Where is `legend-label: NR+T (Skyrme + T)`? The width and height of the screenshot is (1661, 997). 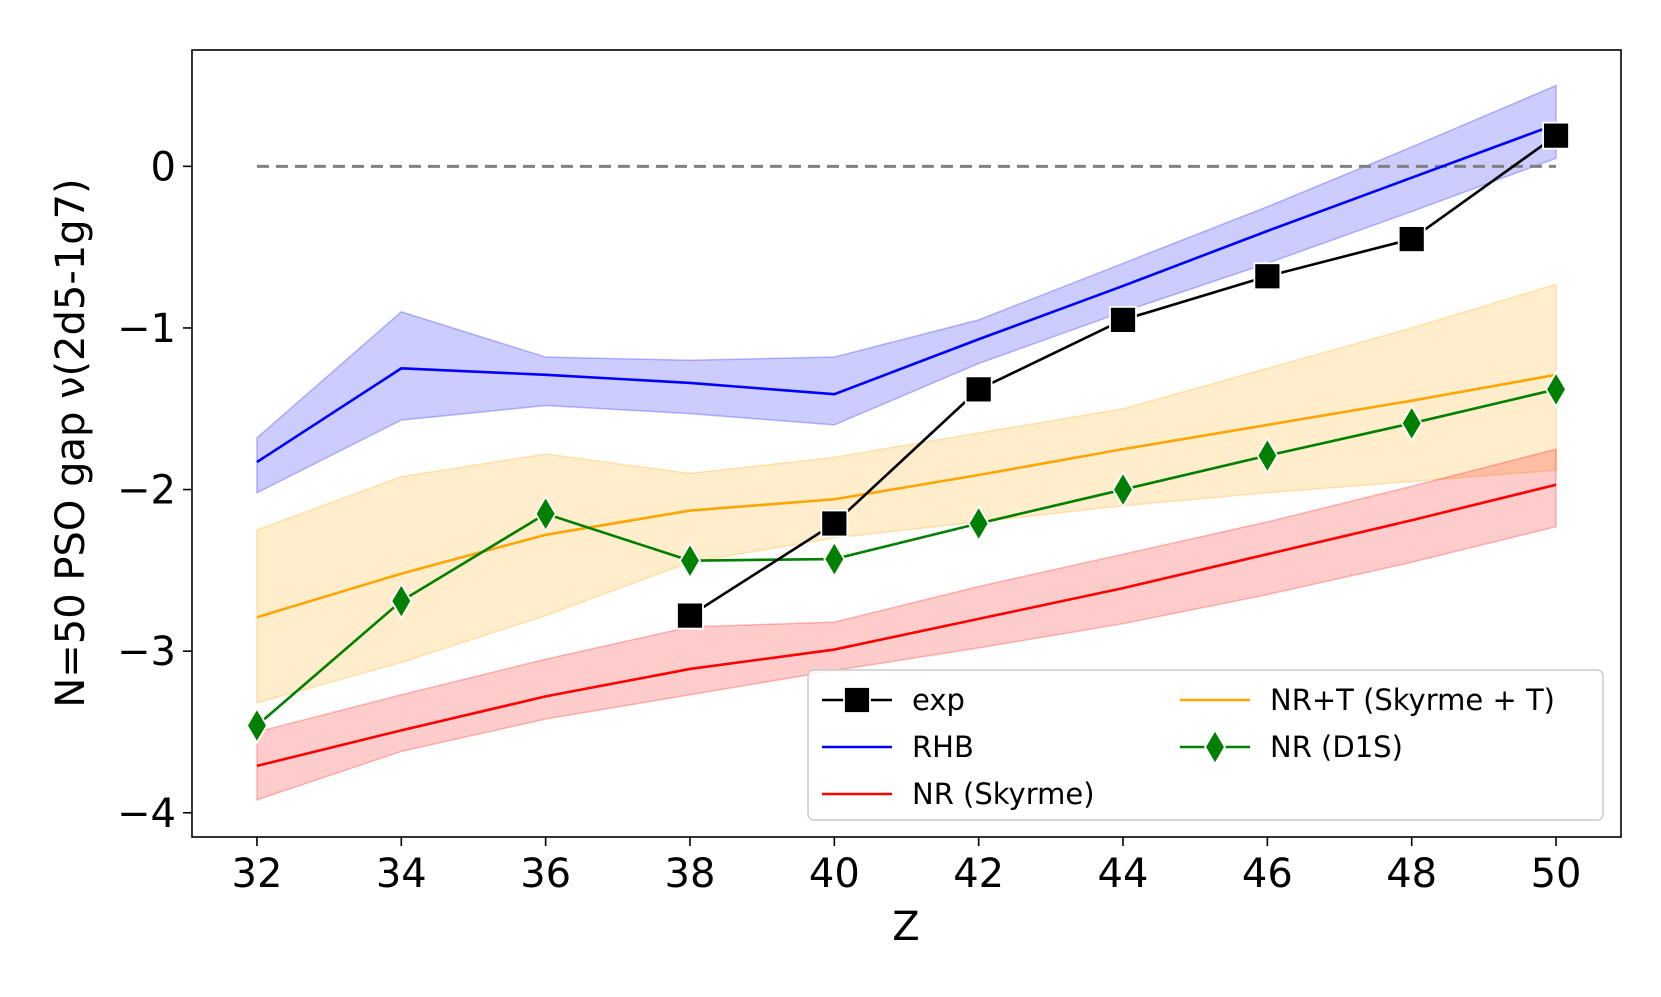
legend-label: NR+T (Skyrme + T) is located at coordinates (1412, 700).